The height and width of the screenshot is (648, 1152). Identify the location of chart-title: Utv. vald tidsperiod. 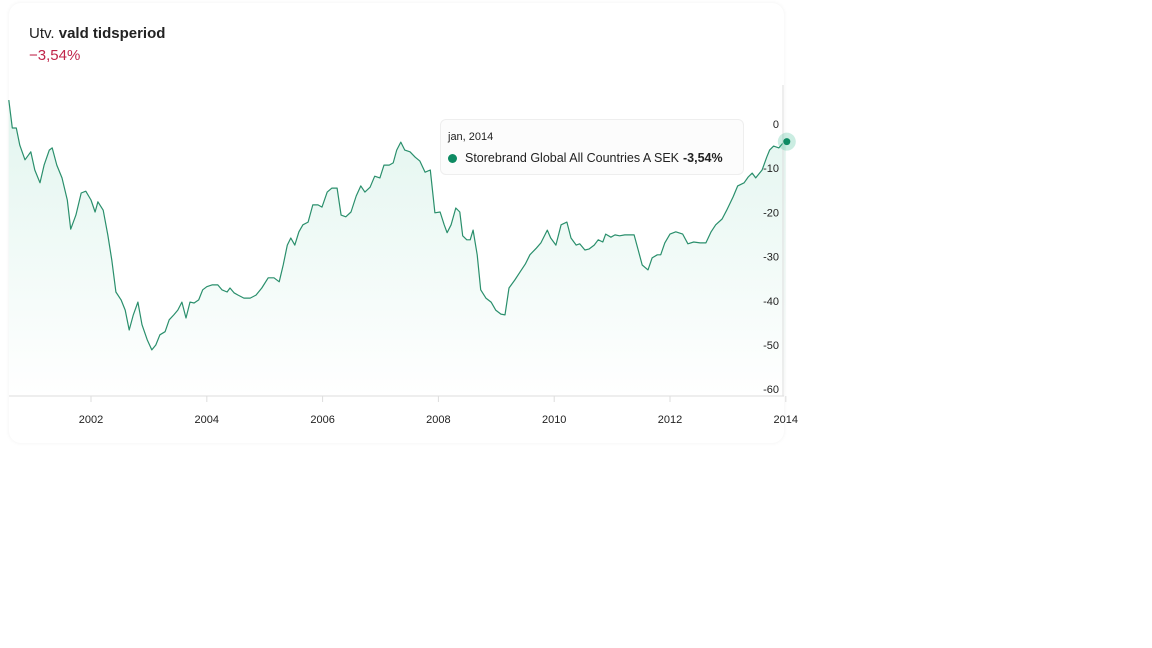
(97, 33).